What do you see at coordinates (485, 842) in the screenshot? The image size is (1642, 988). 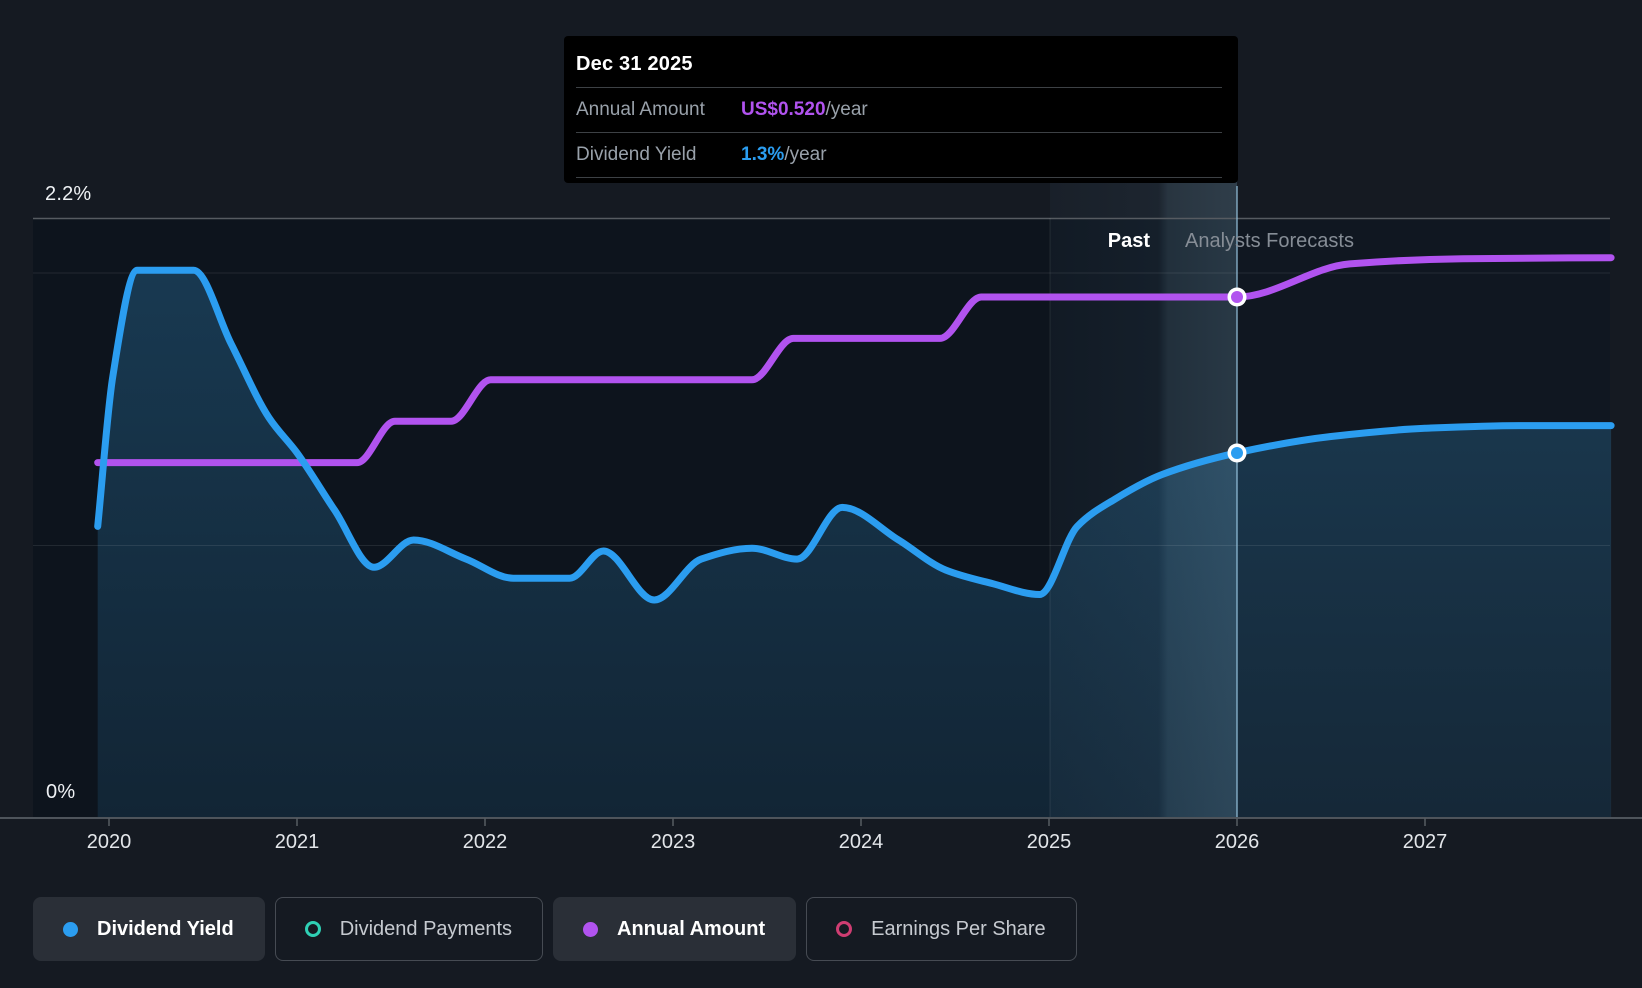 I see `x-axis-year-label: 2022` at bounding box center [485, 842].